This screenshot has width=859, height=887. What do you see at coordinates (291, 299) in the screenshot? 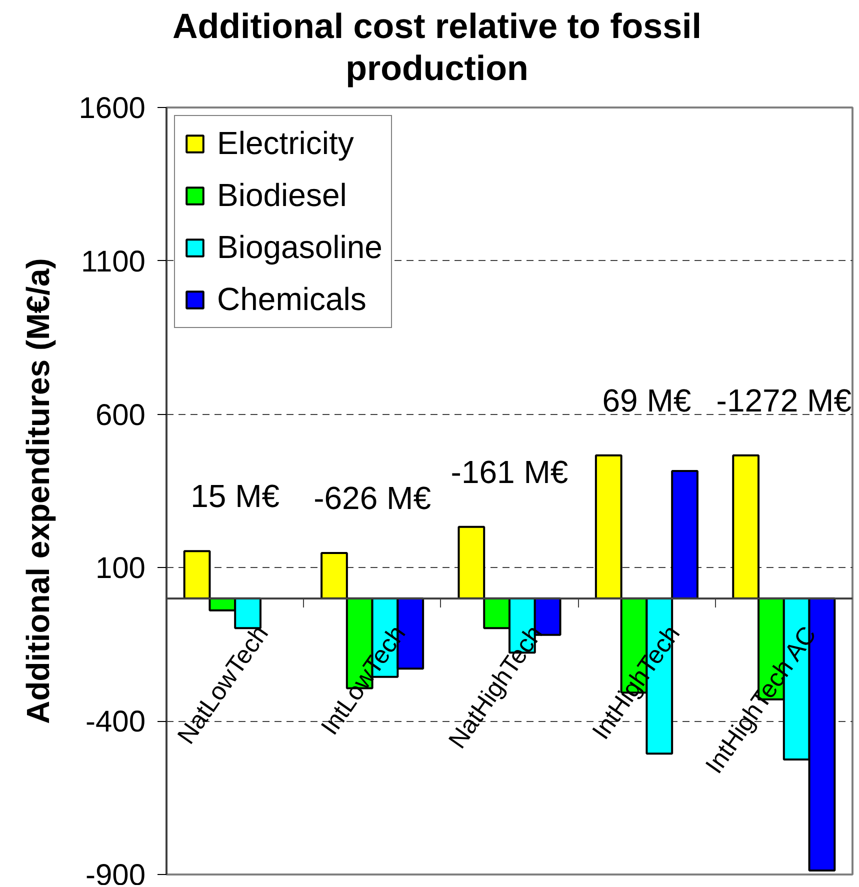
I see `legend-label: Chemicals` at bounding box center [291, 299].